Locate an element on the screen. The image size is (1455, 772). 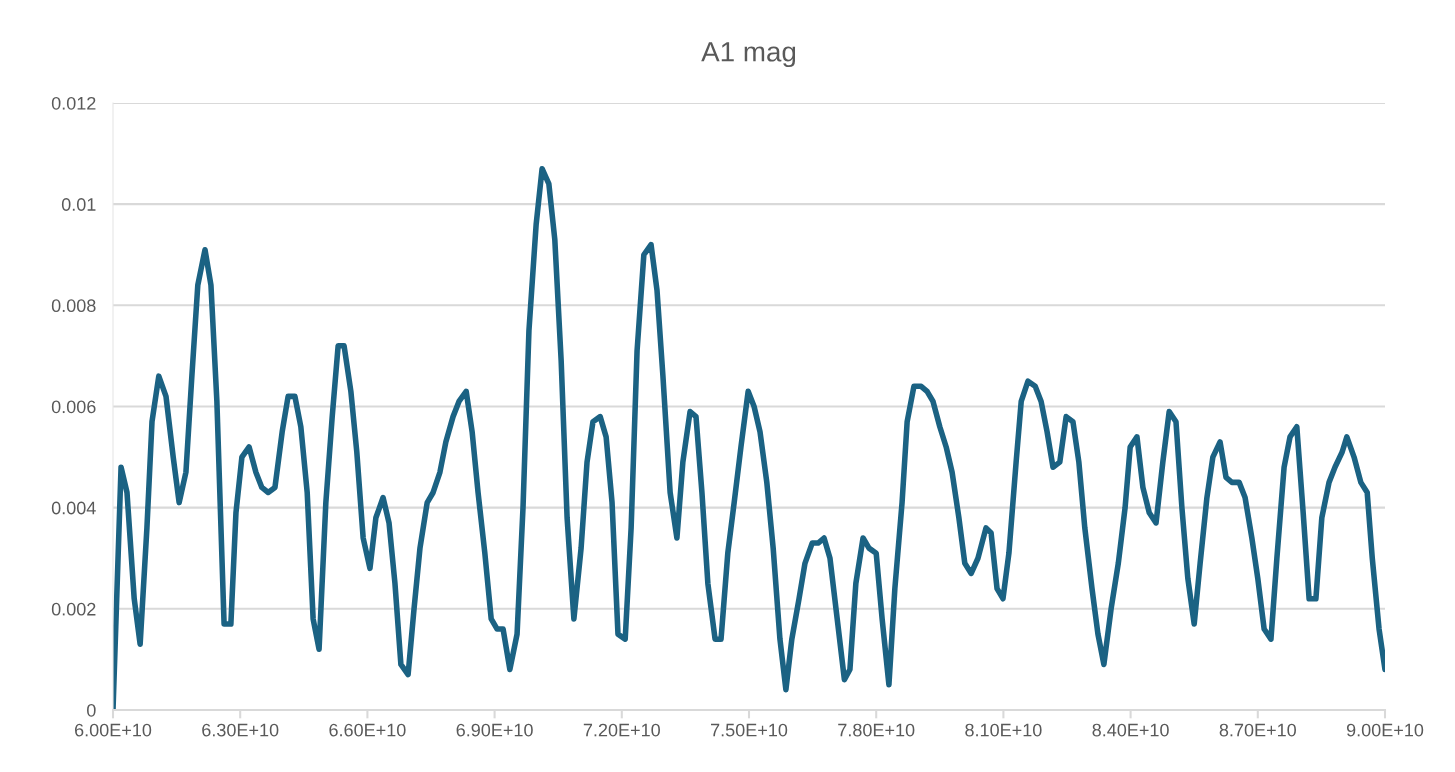
y-tick-label: 0 is located at coordinates (91, 710).